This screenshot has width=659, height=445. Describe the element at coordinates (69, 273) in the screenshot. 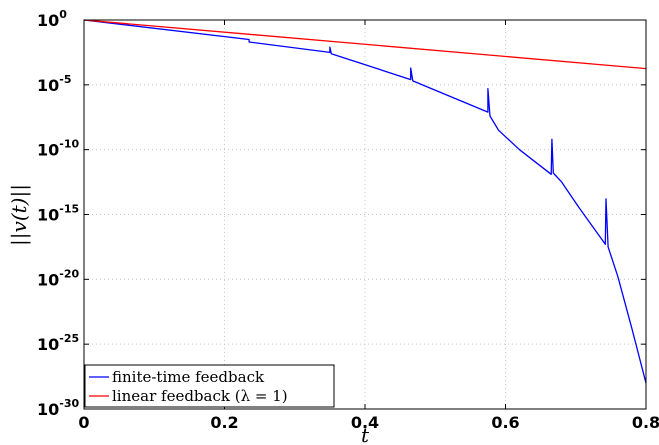

I see `y-tick-exponent: -20` at that location.